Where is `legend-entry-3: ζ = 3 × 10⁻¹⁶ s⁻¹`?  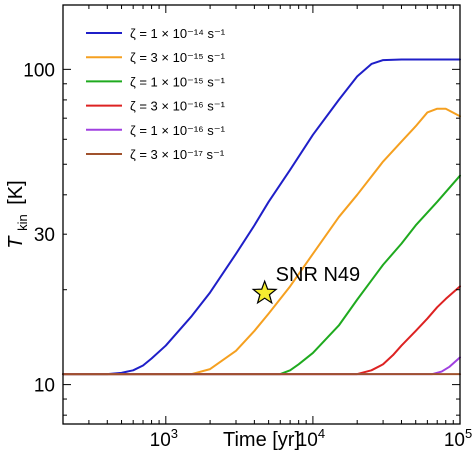 legend-entry-3: ζ = 3 × 10⁻¹⁶ s⁻¹ is located at coordinates (178, 106).